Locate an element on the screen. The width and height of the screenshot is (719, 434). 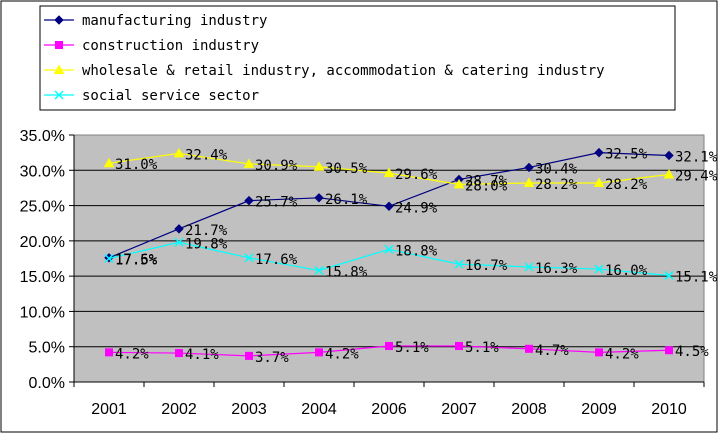
data-label: 3.7% is located at coordinates (272, 358).